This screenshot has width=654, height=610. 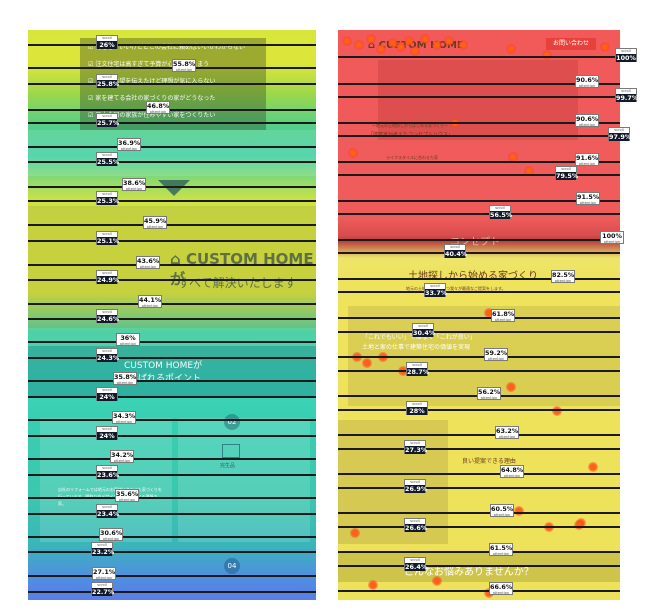 I want to click on concept-title: 土地探しから始める家づくり, so click(x=473, y=276).